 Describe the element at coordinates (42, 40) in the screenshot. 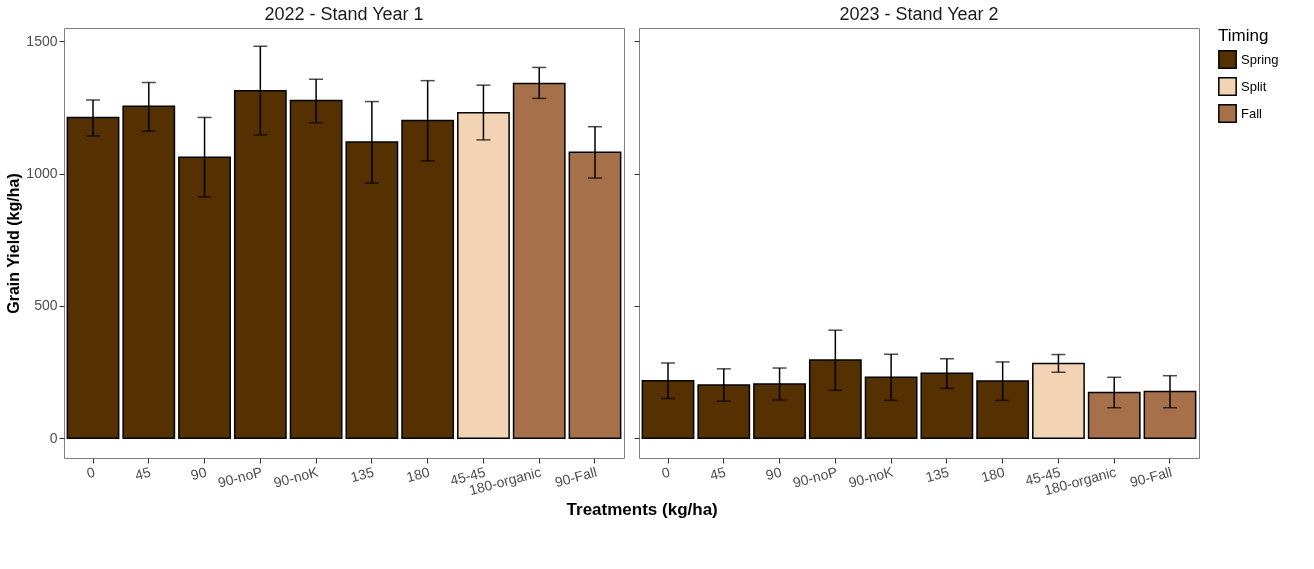

I see `y-tick-label: 1500` at that location.